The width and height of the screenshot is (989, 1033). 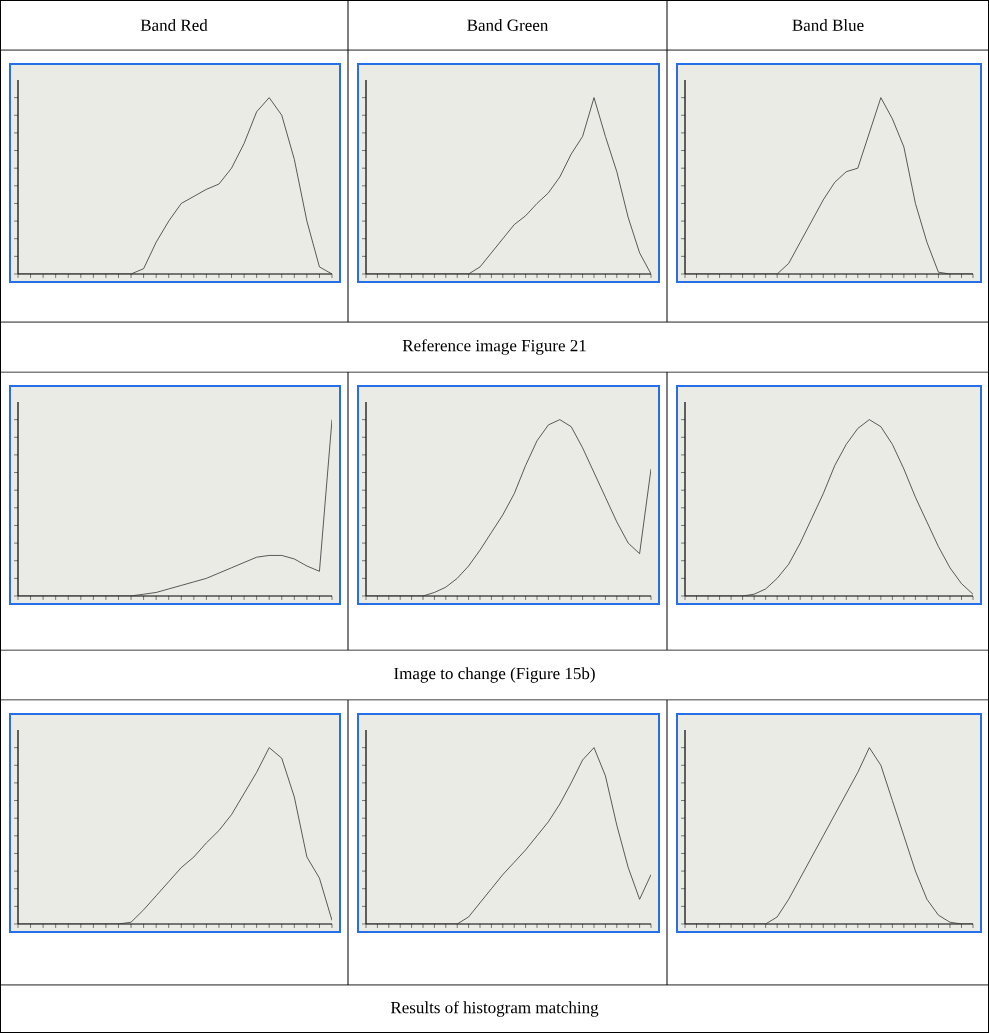 What do you see at coordinates (494, 1009) in the screenshot?
I see `text: Results of histogram matching` at bounding box center [494, 1009].